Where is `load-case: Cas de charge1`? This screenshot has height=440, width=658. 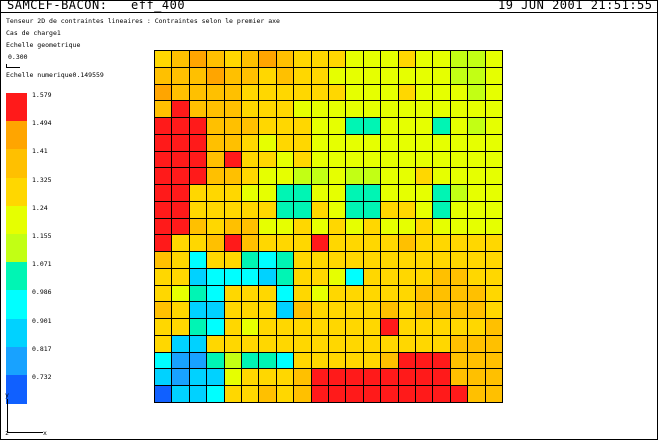
load-case: Cas de charge1 is located at coordinates (33, 33).